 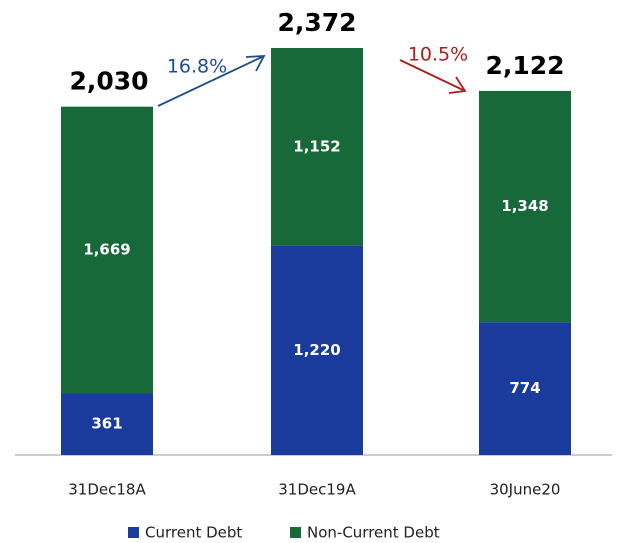 I want to click on annotation: 10.5%, so click(x=438, y=55).